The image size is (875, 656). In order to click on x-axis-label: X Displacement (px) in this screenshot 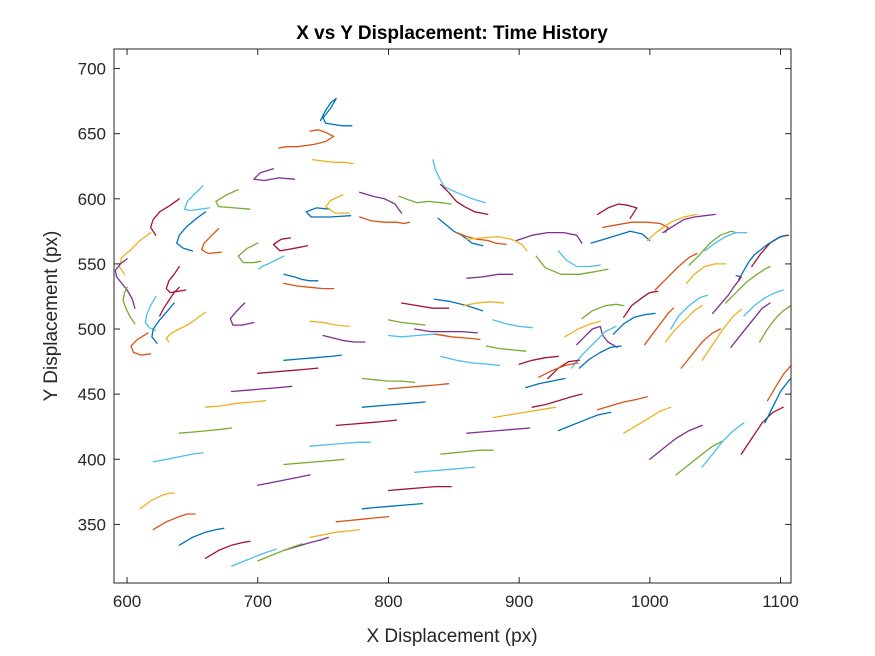, I will do `click(451, 636)`.